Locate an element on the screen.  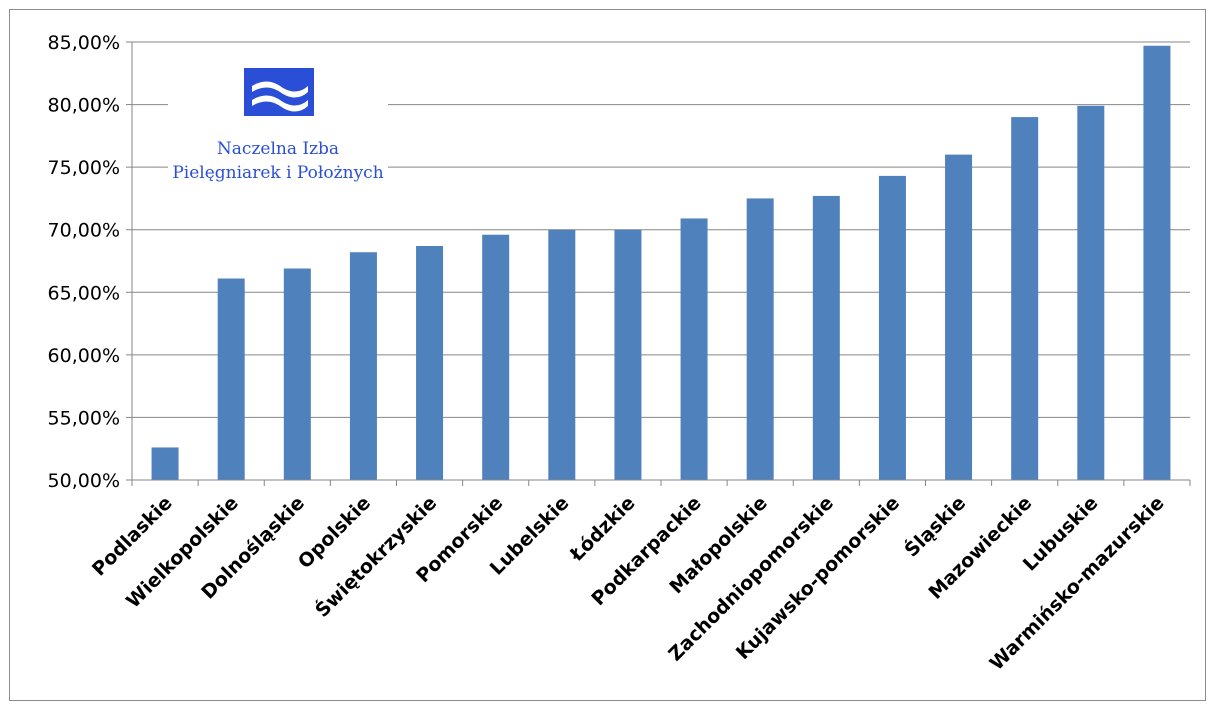
y-tick-label: 70,00% is located at coordinates (84, 231).